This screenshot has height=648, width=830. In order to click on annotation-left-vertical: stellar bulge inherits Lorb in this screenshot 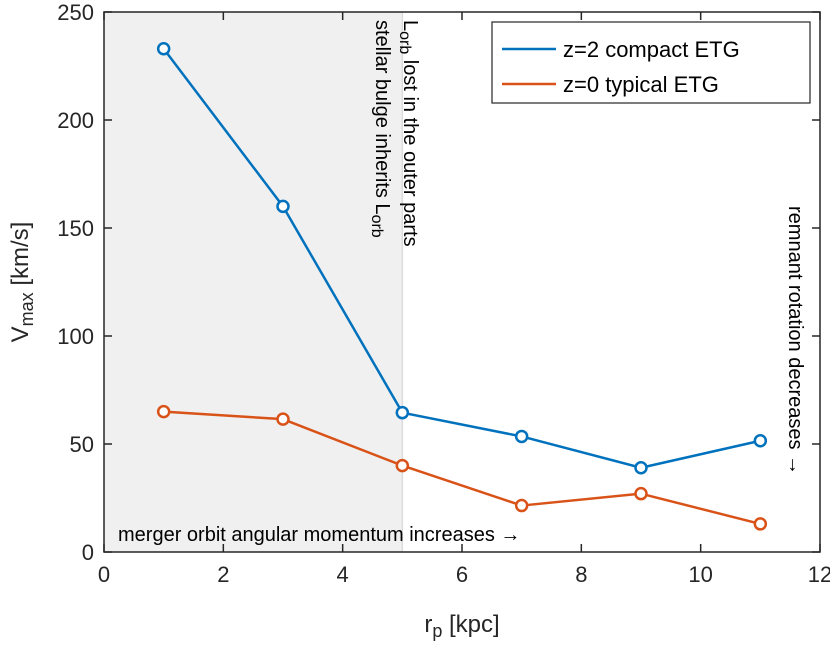, I will do `click(380, 129)`.